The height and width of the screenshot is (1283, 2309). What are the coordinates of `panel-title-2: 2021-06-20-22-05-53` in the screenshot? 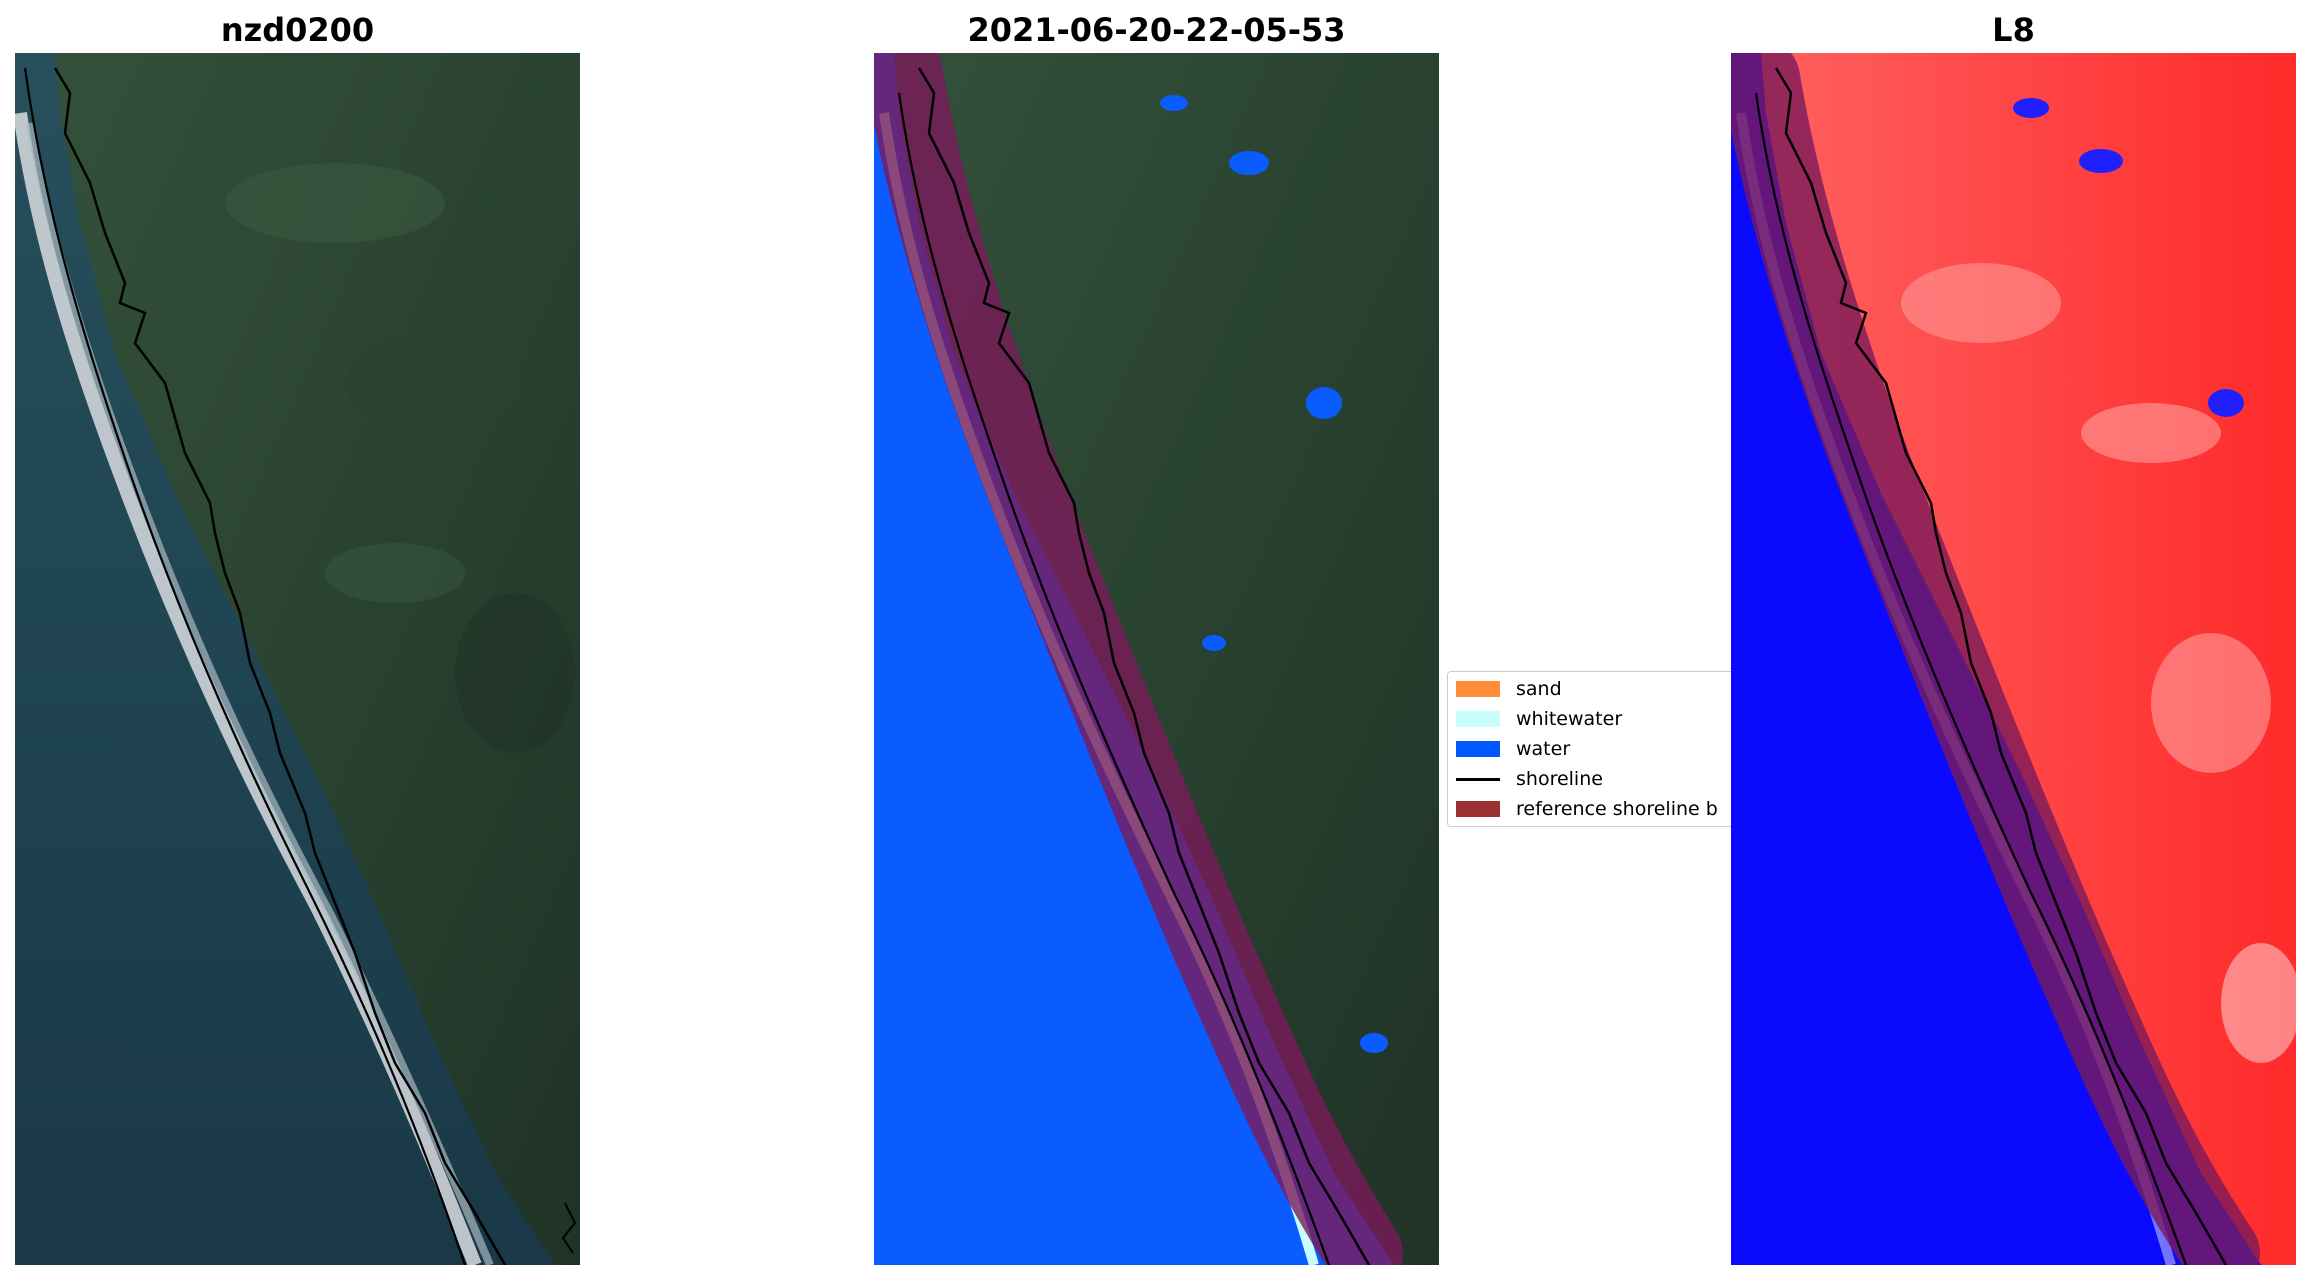 It's located at (1156, 30).